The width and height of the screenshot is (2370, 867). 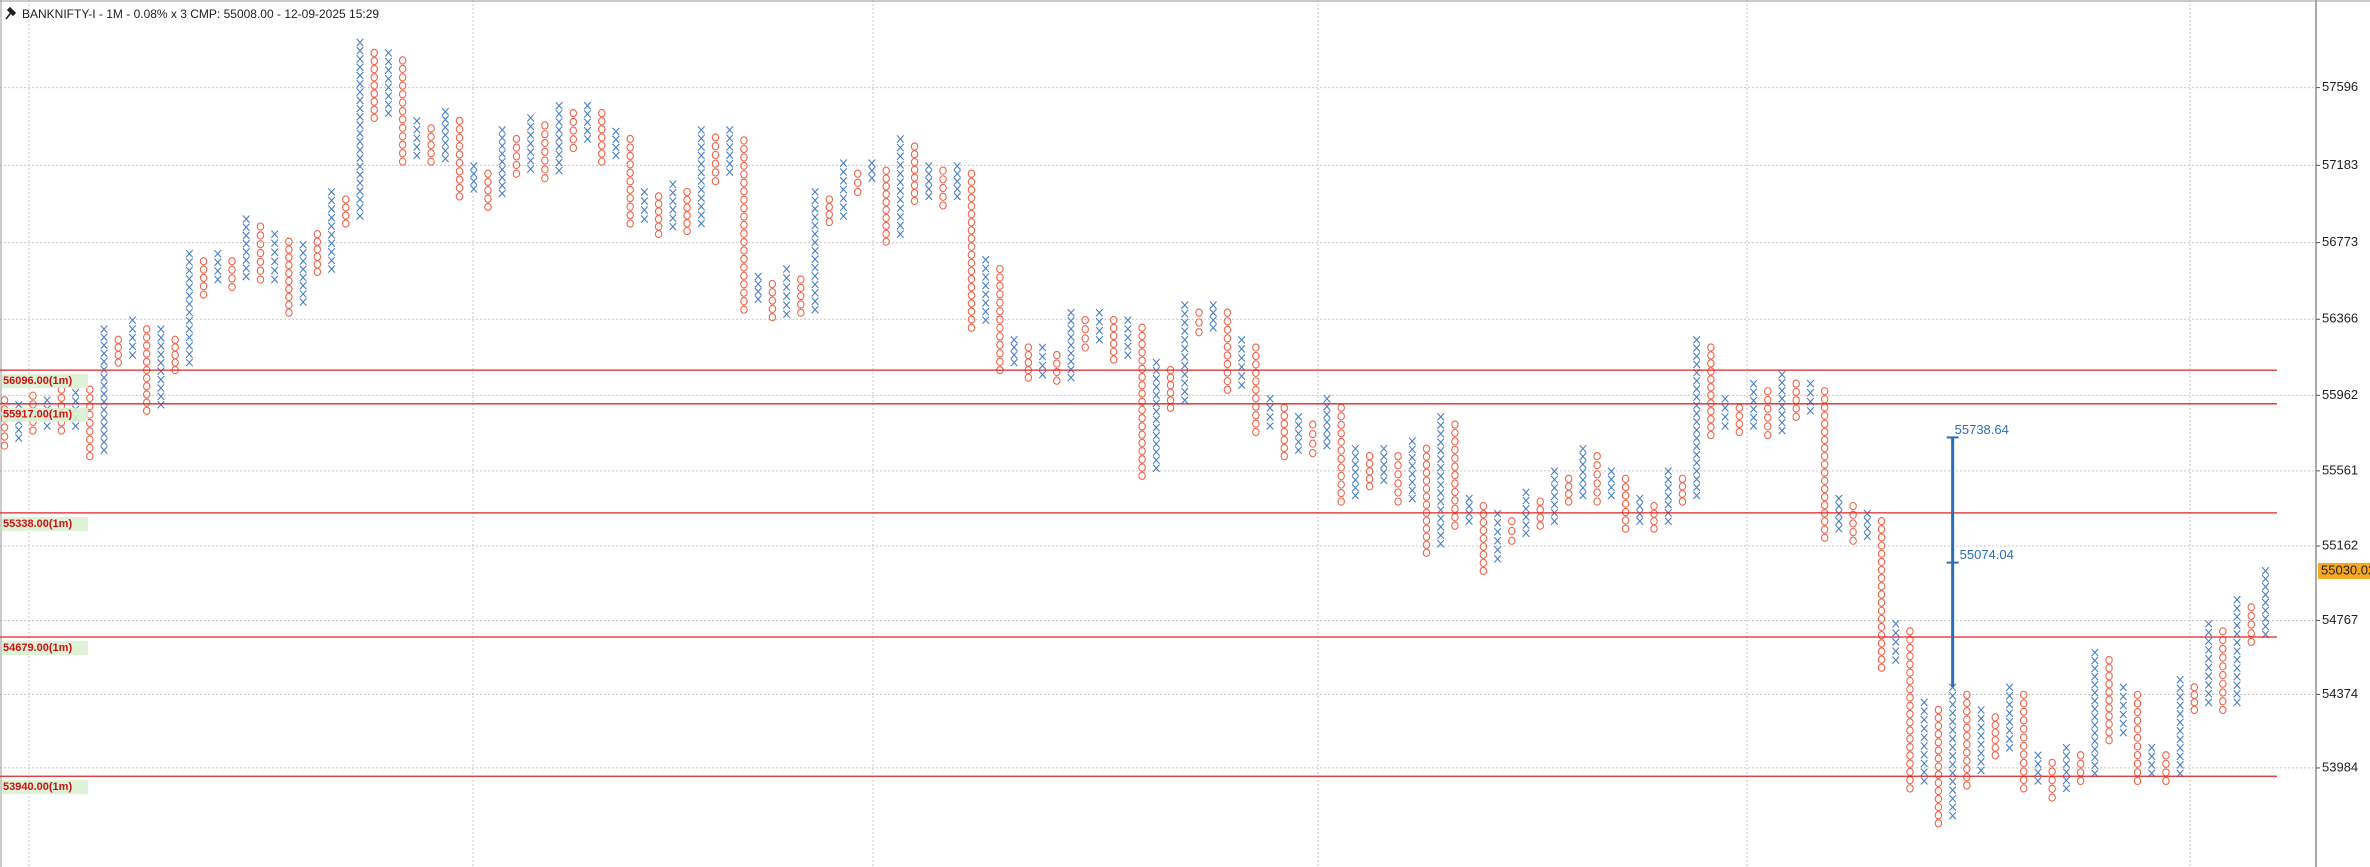 I want to click on measure-label: 55738.64, so click(x=1982, y=429).